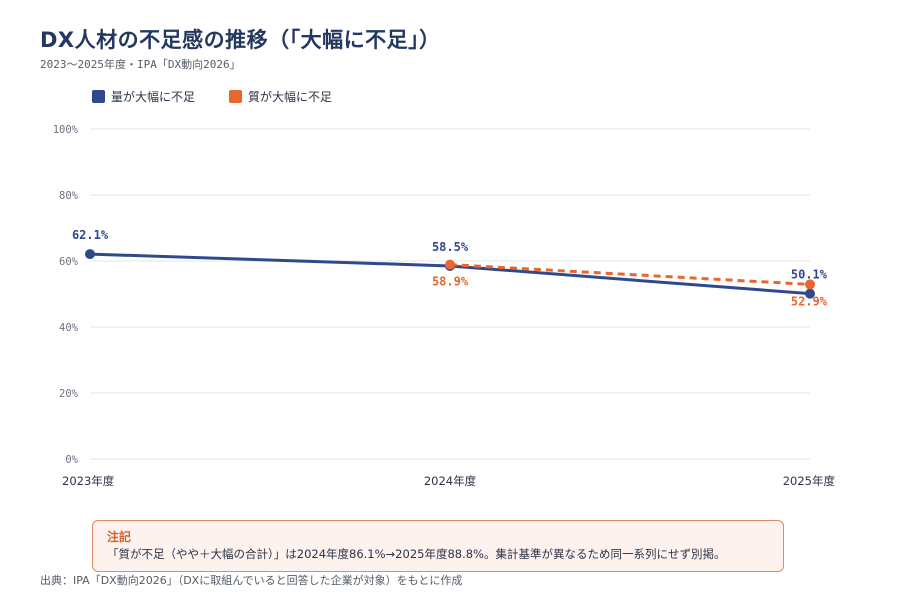  I want to click on x-tick-label: 2025年度, so click(809, 481).